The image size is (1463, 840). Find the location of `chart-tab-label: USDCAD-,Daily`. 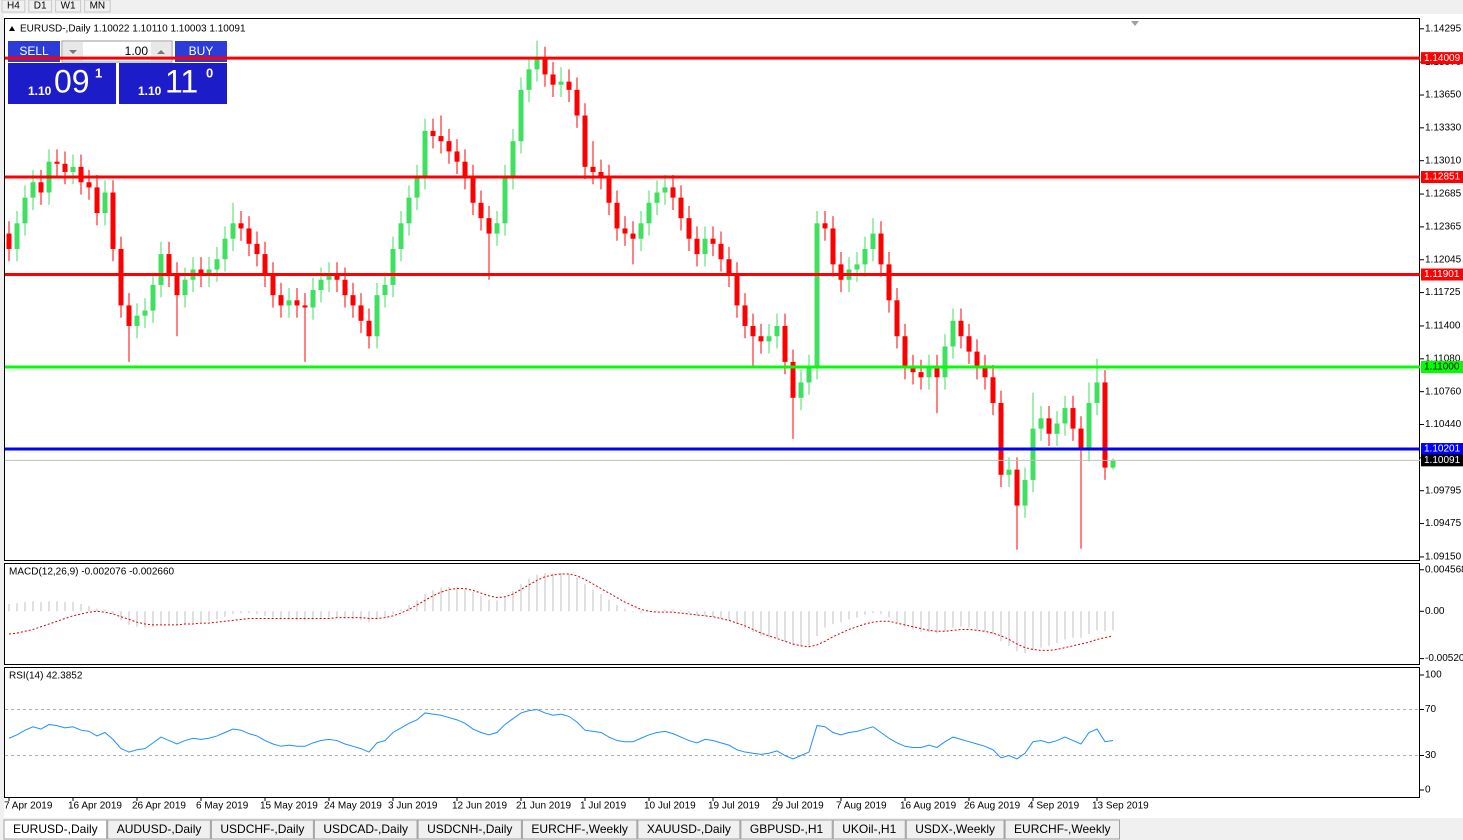

chart-tab-label: USDCAD-,Daily is located at coordinates (365, 829).